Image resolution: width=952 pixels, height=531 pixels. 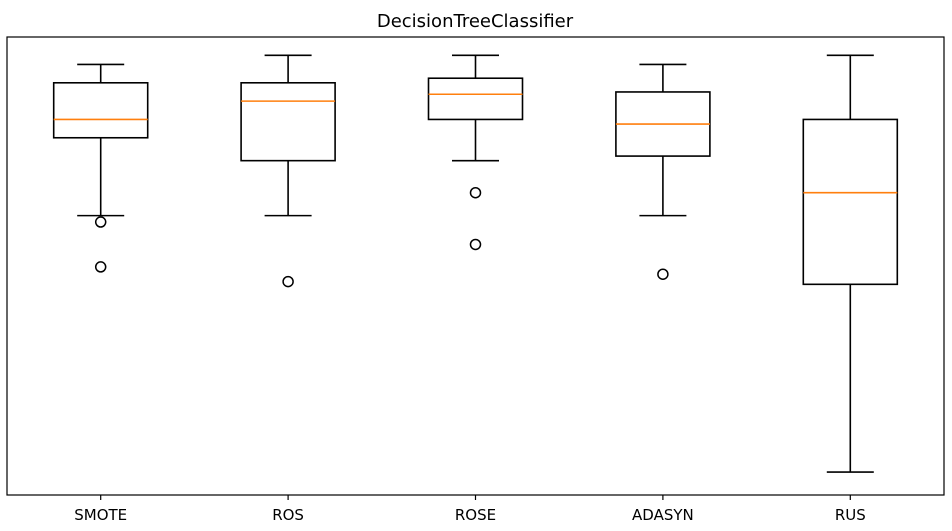 What do you see at coordinates (288, 515) in the screenshot?
I see `x-tick-label: ROS` at bounding box center [288, 515].